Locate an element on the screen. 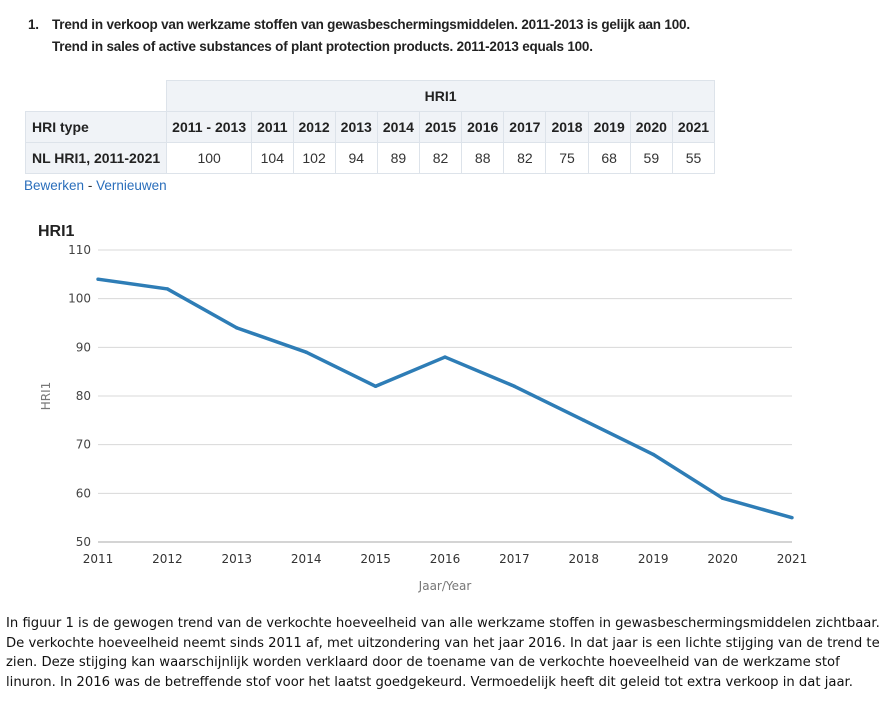 This screenshot has height=723, width=885. y-tick-label: 100 is located at coordinates (79, 299).